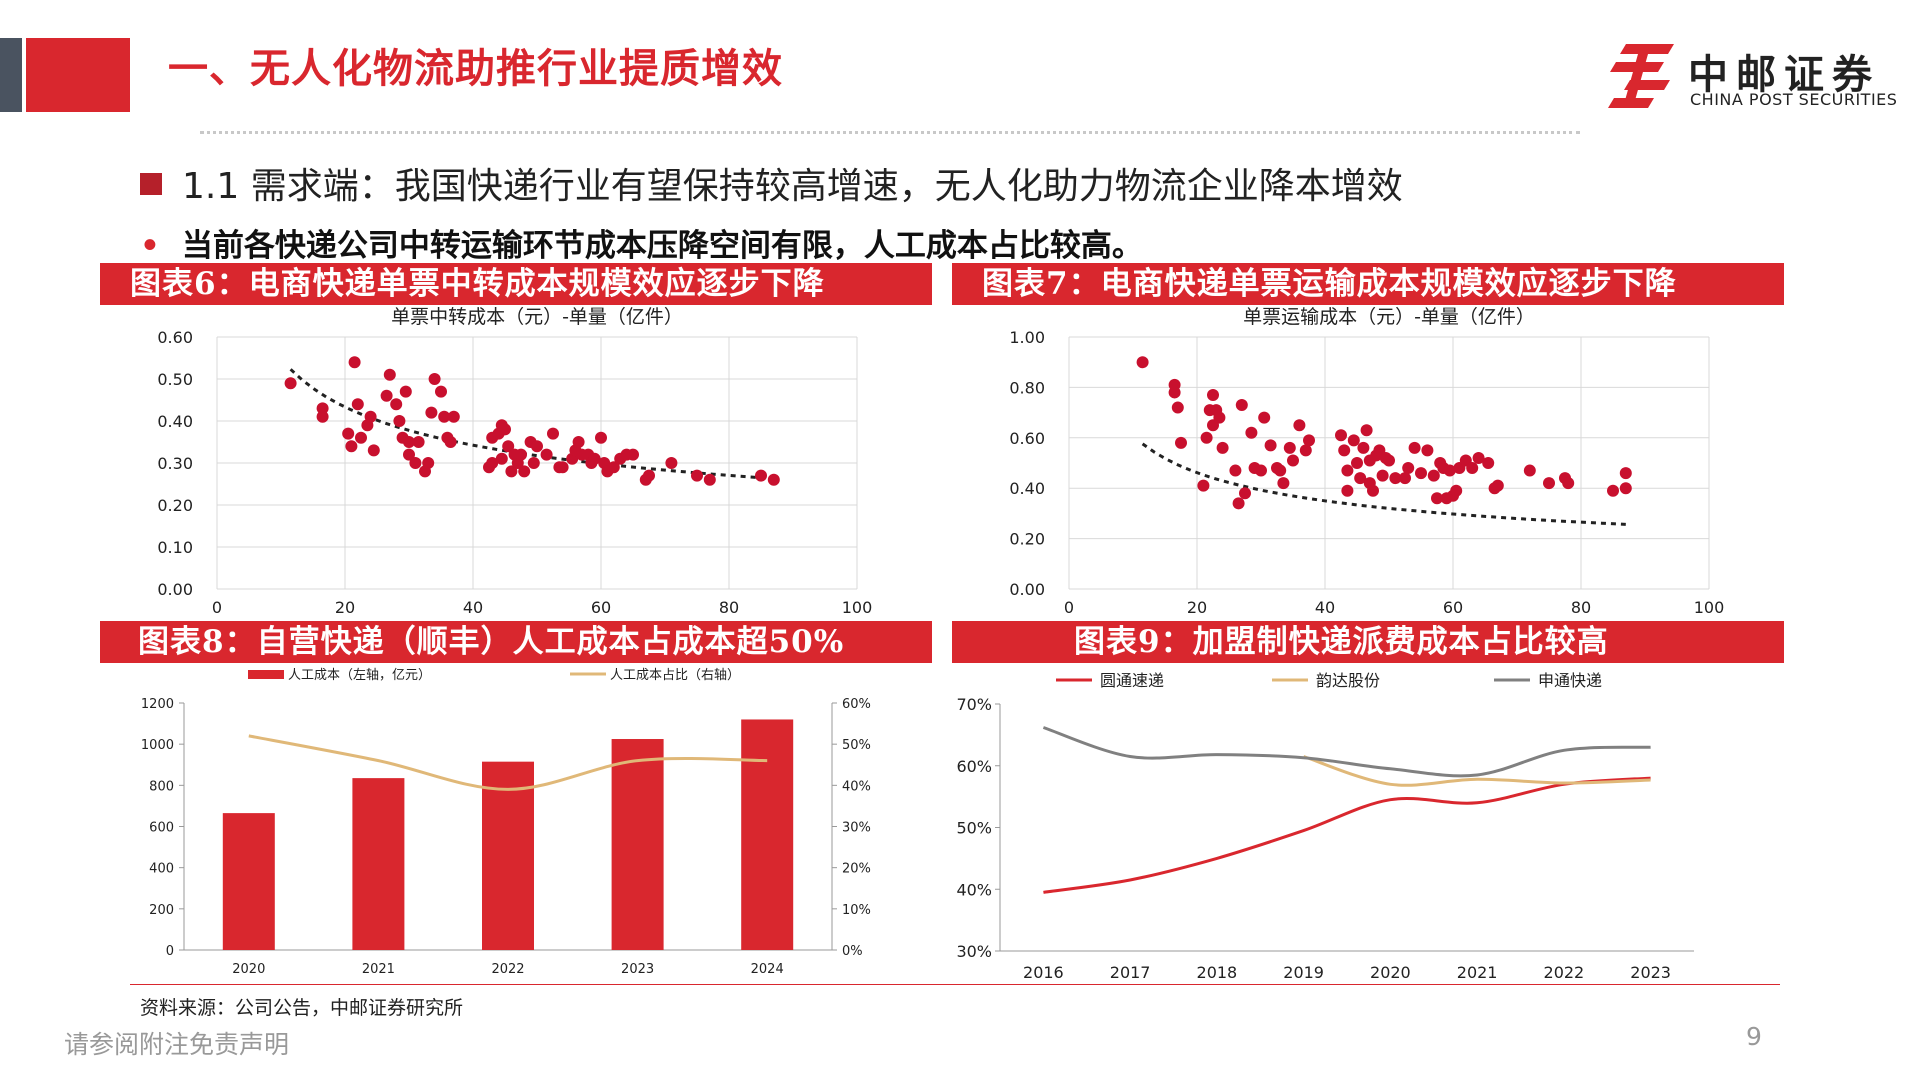 The height and width of the screenshot is (1080, 1920). I want to click on x-tick-label: 2024, so click(767, 969).